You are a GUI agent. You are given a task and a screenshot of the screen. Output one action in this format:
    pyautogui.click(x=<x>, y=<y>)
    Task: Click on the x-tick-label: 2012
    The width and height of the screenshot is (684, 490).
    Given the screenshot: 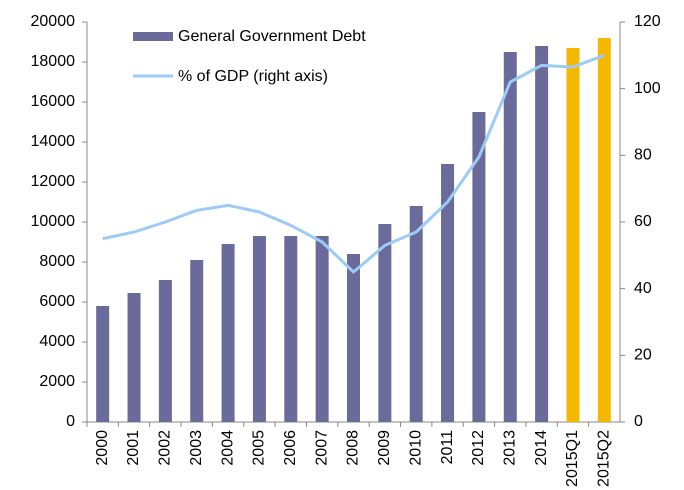 What is the action you would take?
    pyautogui.click(x=478, y=448)
    